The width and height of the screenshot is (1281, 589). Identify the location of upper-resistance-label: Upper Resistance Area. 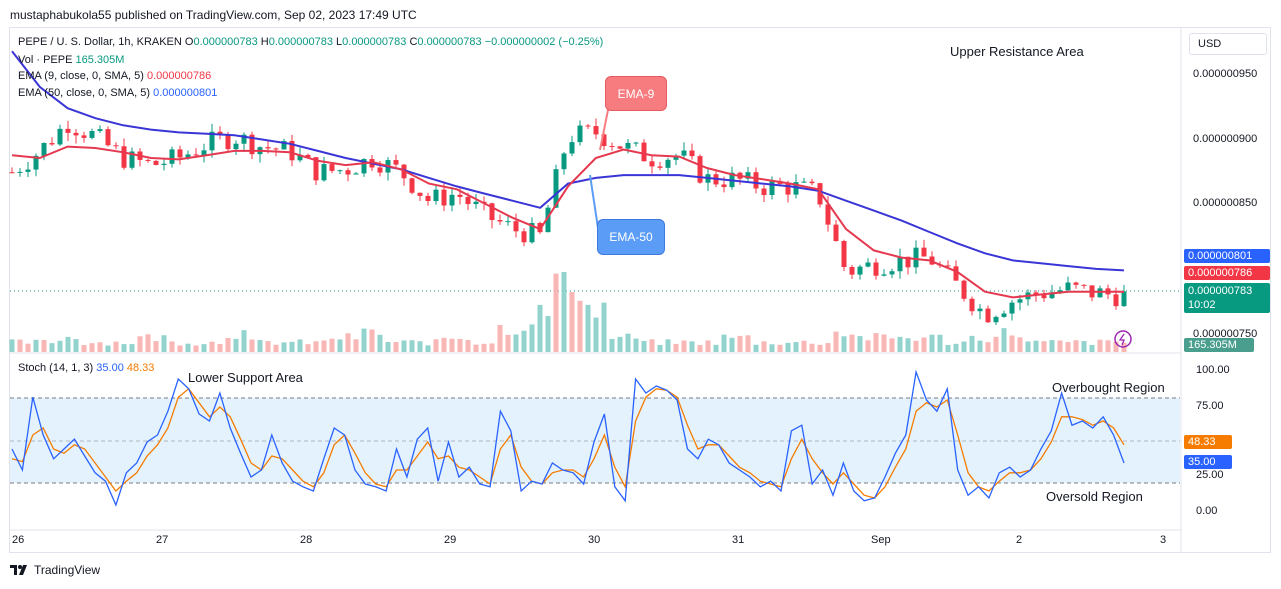
(1017, 51).